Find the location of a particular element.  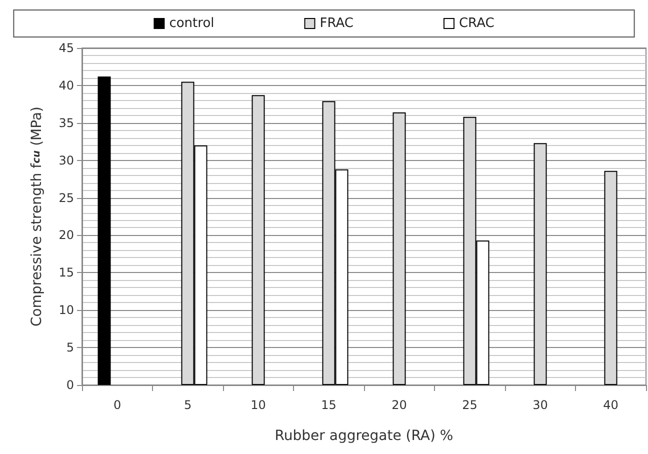

y-tick-label: 10 is located at coordinates (66, 310).